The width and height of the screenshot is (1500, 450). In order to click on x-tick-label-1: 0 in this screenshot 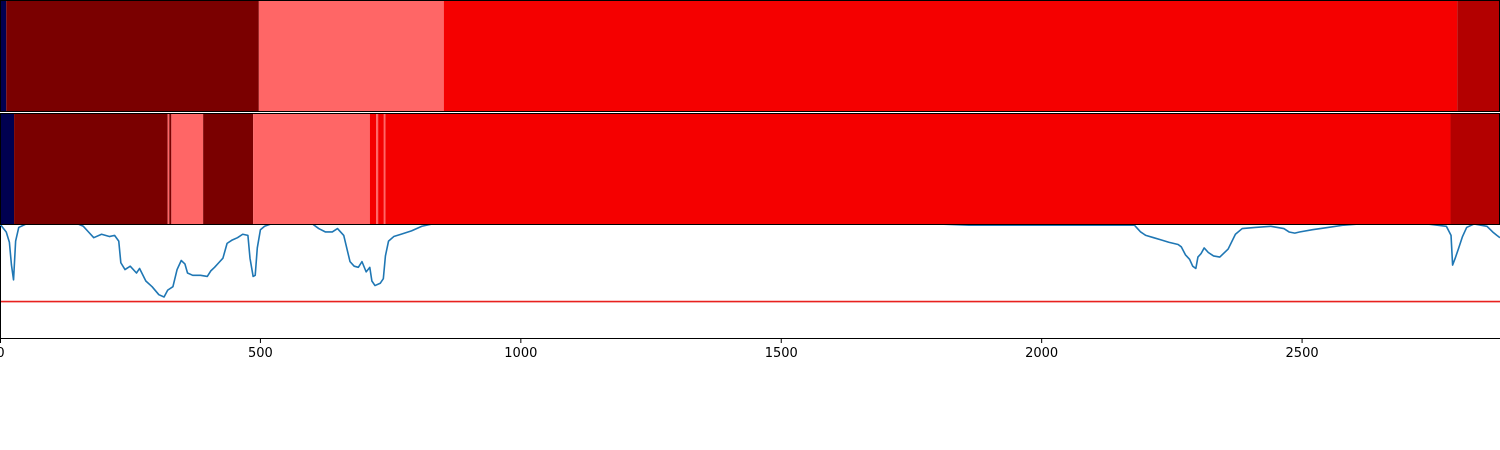, I will do `click(2, 353)`.